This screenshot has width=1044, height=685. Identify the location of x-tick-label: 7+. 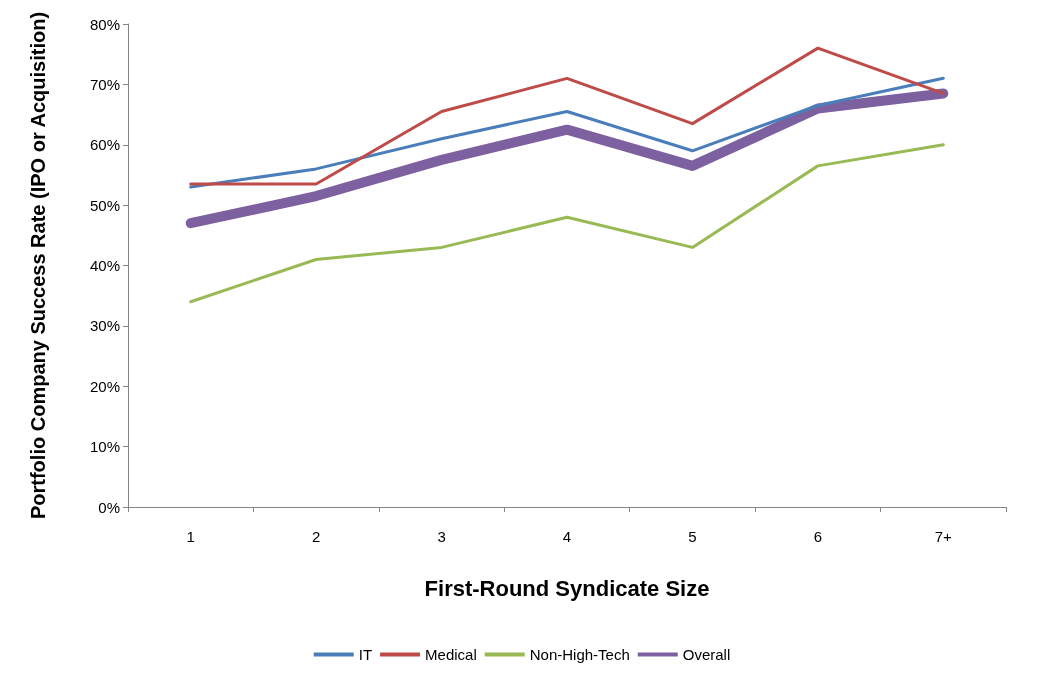
(943, 536).